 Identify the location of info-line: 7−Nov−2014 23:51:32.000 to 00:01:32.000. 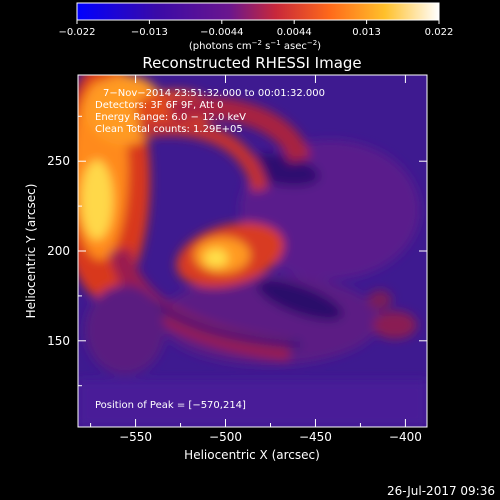
(214, 93).